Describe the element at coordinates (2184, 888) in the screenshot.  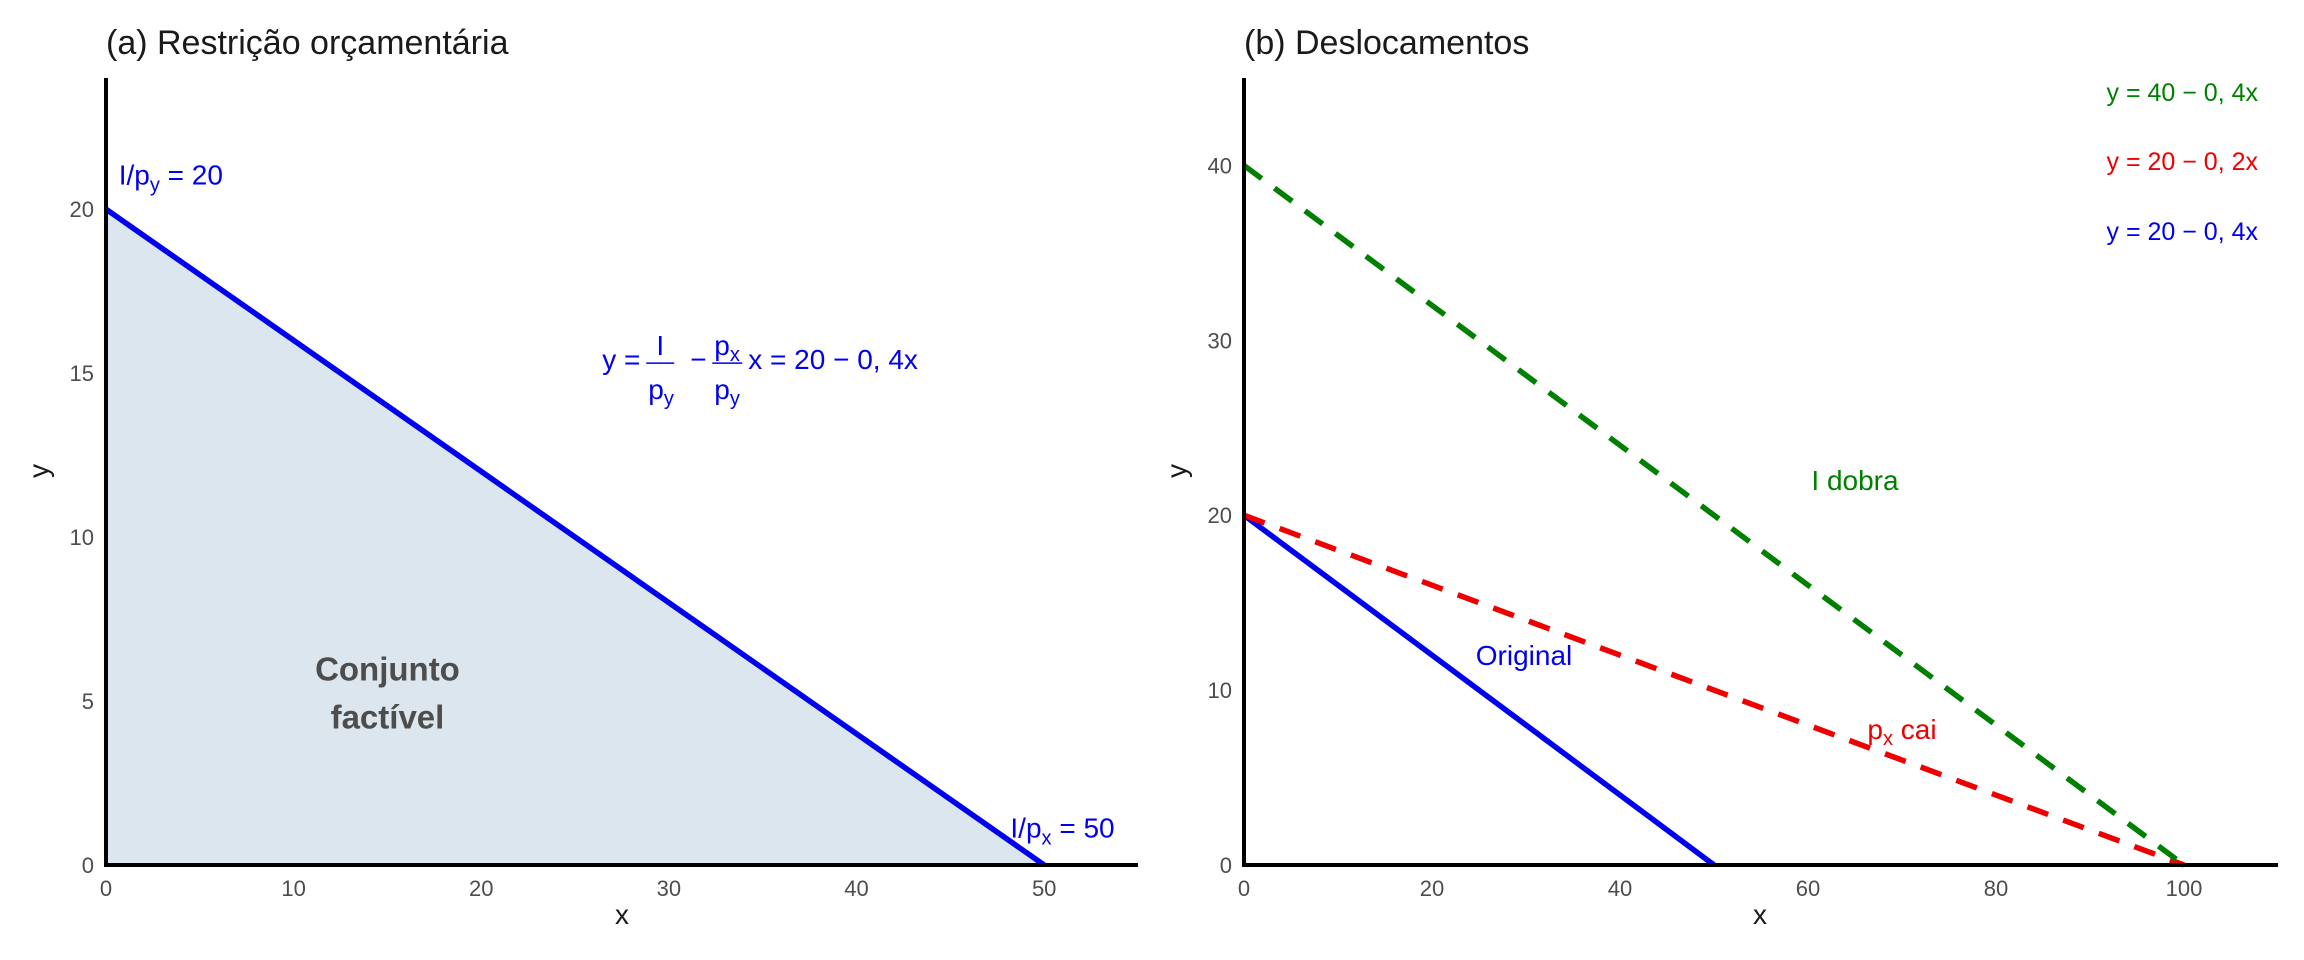
I see `x-tick-label: 100` at that location.